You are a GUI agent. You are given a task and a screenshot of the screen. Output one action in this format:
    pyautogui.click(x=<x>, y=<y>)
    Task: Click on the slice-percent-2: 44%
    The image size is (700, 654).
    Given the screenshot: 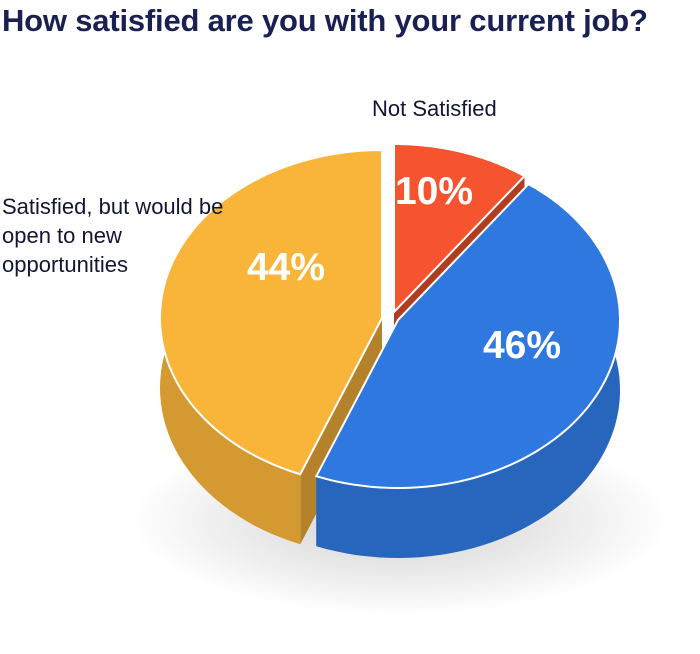 What is the action you would take?
    pyautogui.click(x=286, y=267)
    